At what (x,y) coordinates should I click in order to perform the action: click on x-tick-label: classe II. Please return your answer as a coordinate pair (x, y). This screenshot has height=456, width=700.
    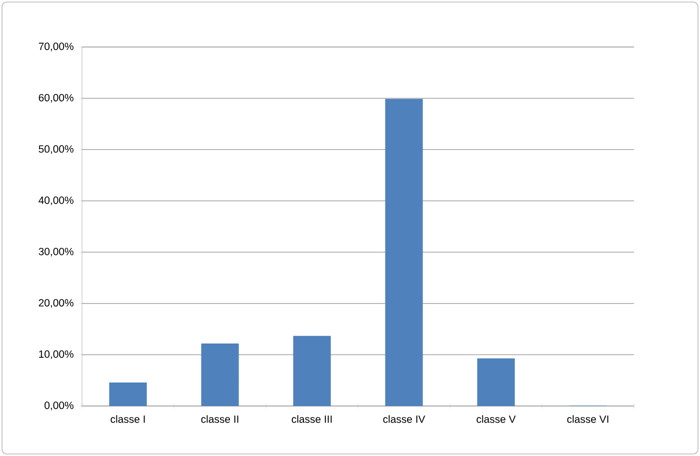
    Looking at the image, I should click on (219, 419).